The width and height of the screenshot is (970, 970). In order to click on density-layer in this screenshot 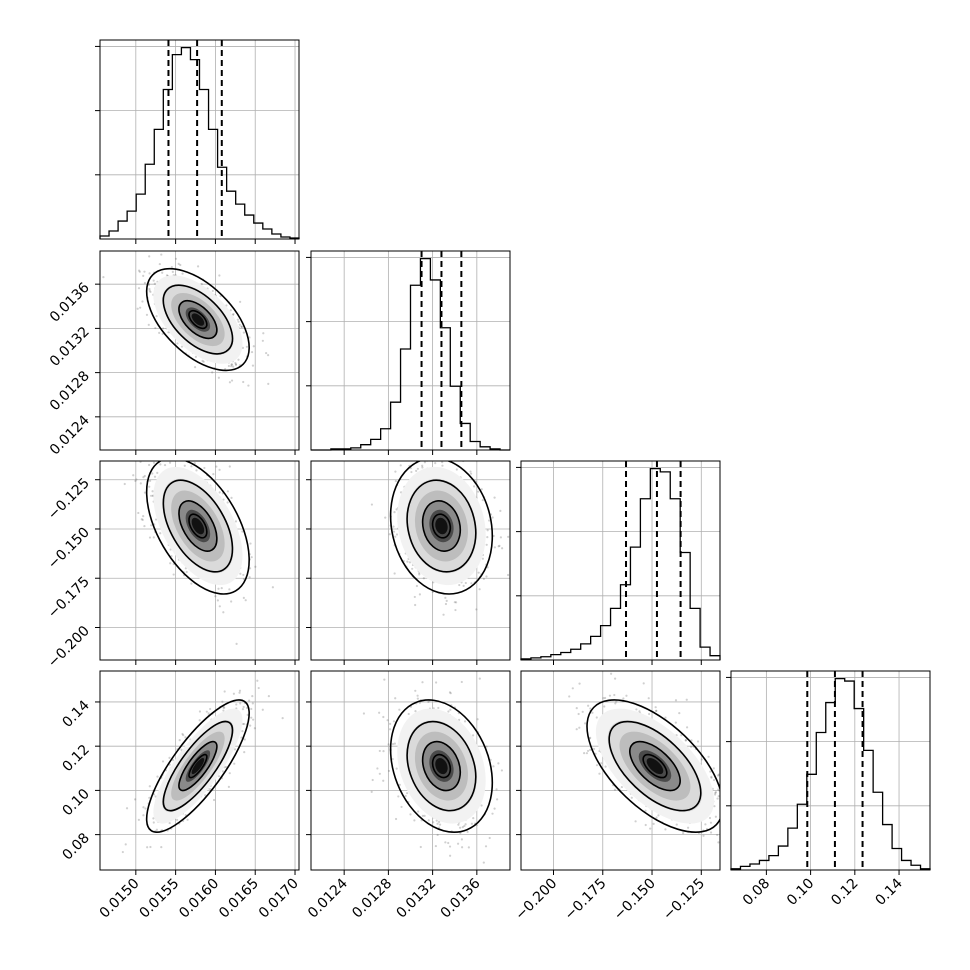, I will do `click(440, 527)`.